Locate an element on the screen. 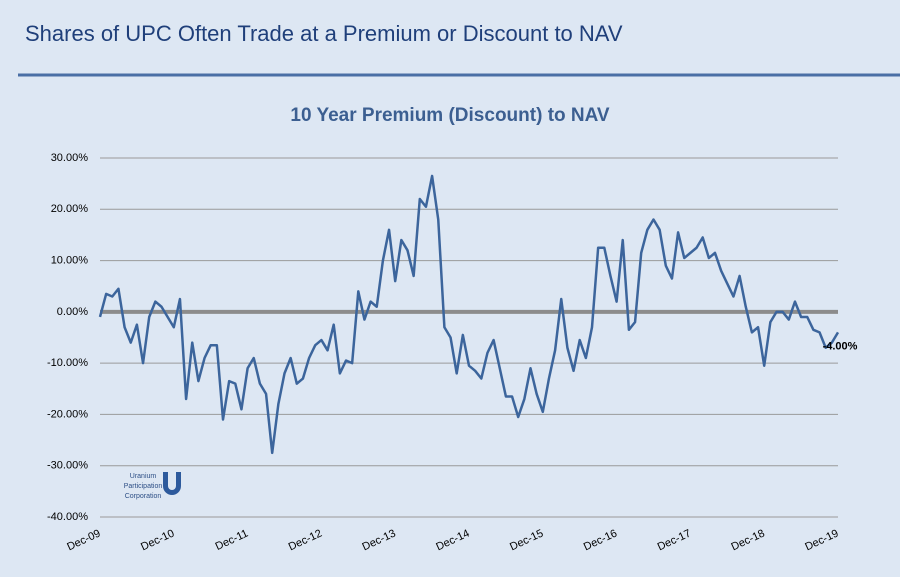 The height and width of the screenshot is (577, 900). x-tick-label: Dec-13 is located at coordinates (378, 540).